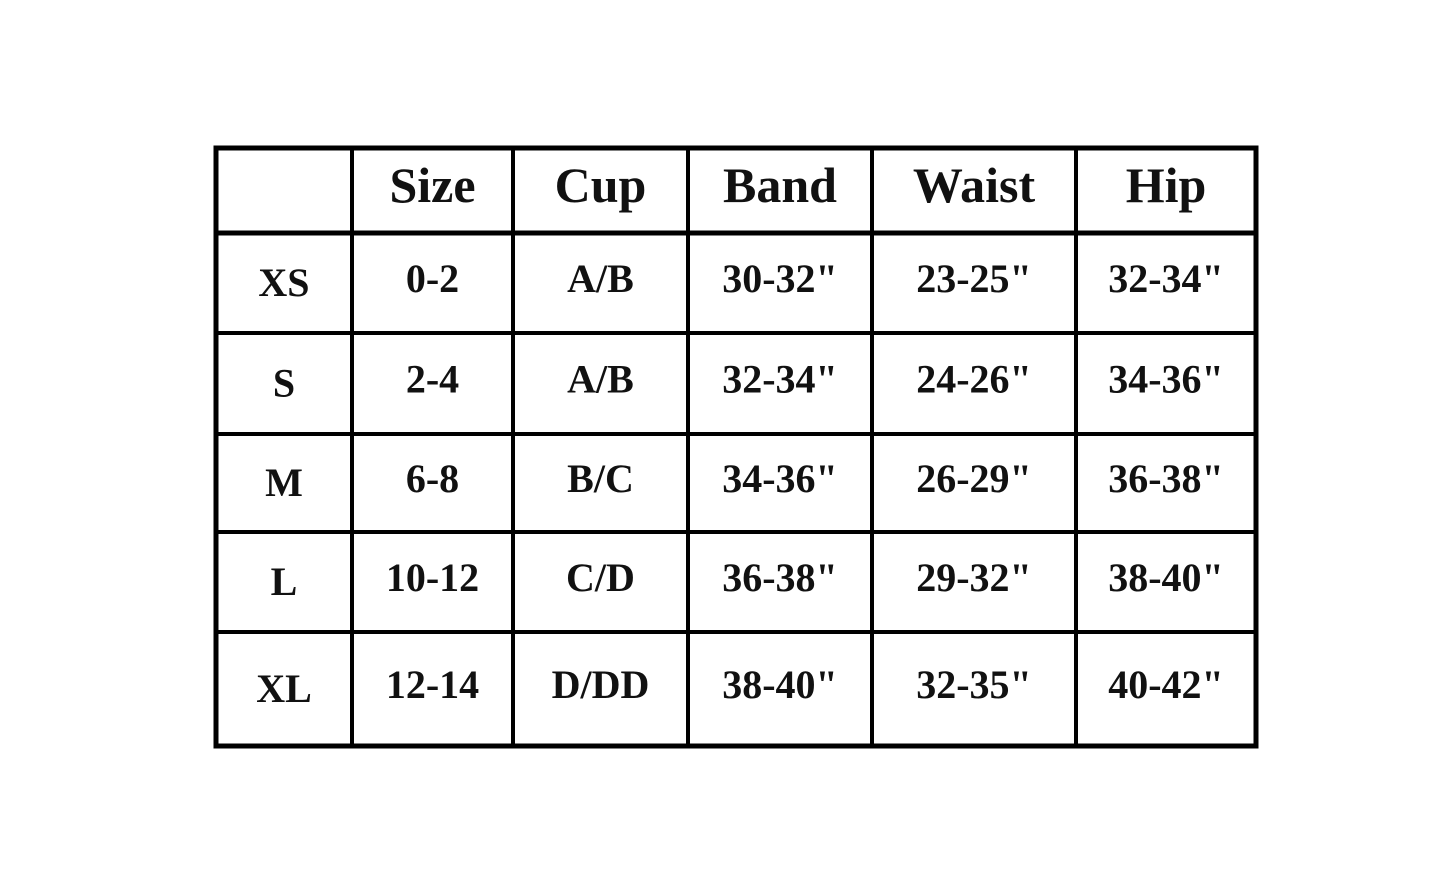 Image resolution: width=1445 pixels, height=875 pixels. I want to click on cell: 32-35", so click(974, 684).